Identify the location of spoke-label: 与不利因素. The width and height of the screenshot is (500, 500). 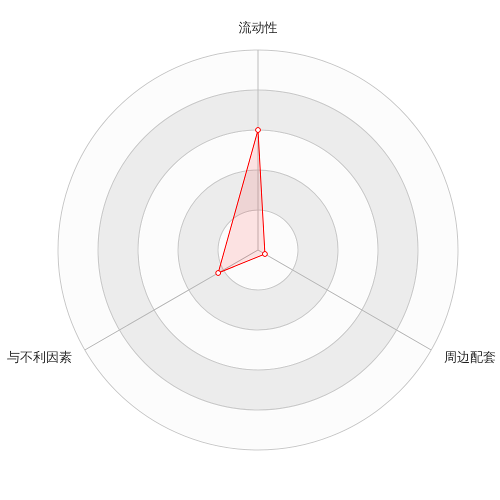
(39, 358).